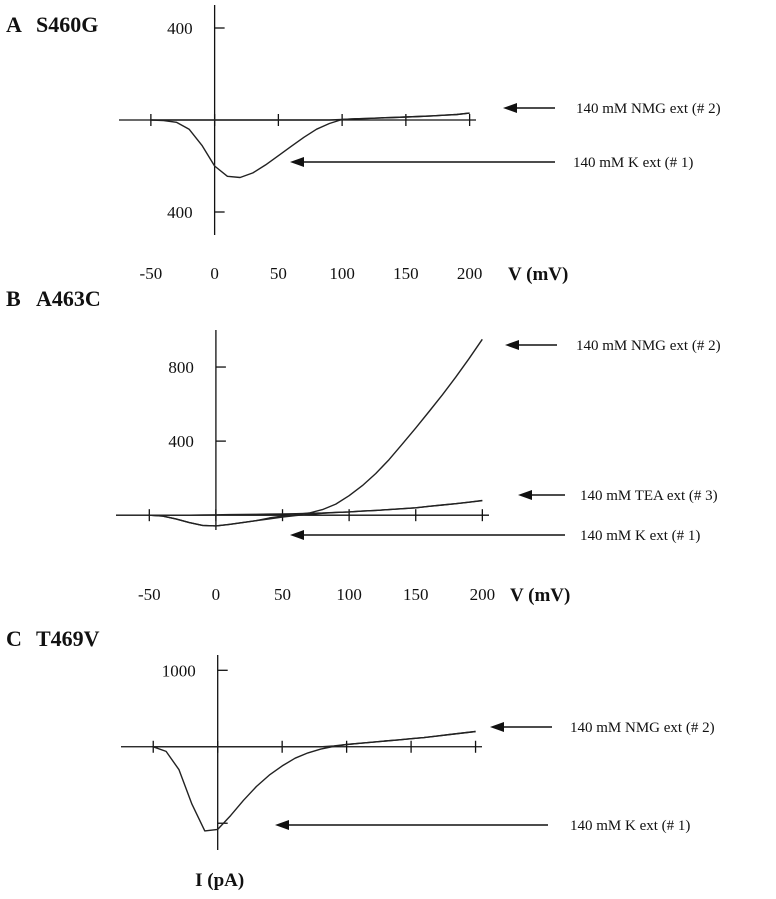 This screenshot has width=776, height=899. Describe the element at coordinates (649, 496) in the screenshot. I see `legend-label: 140 mM TEA ext (# 3)` at that location.